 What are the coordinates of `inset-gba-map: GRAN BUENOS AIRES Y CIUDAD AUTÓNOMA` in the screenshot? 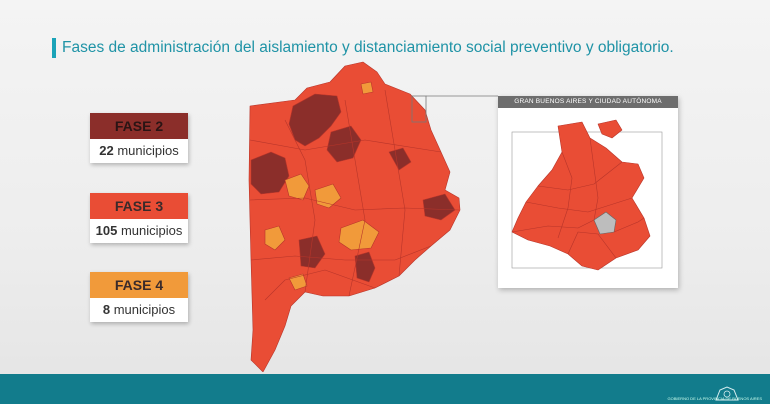 It's located at (588, 192).